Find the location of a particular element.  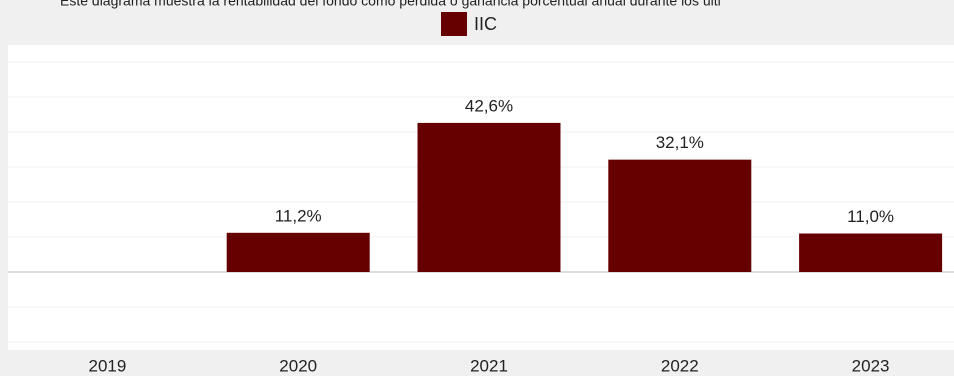

legend-swatch is located at coordinates (454, 24).